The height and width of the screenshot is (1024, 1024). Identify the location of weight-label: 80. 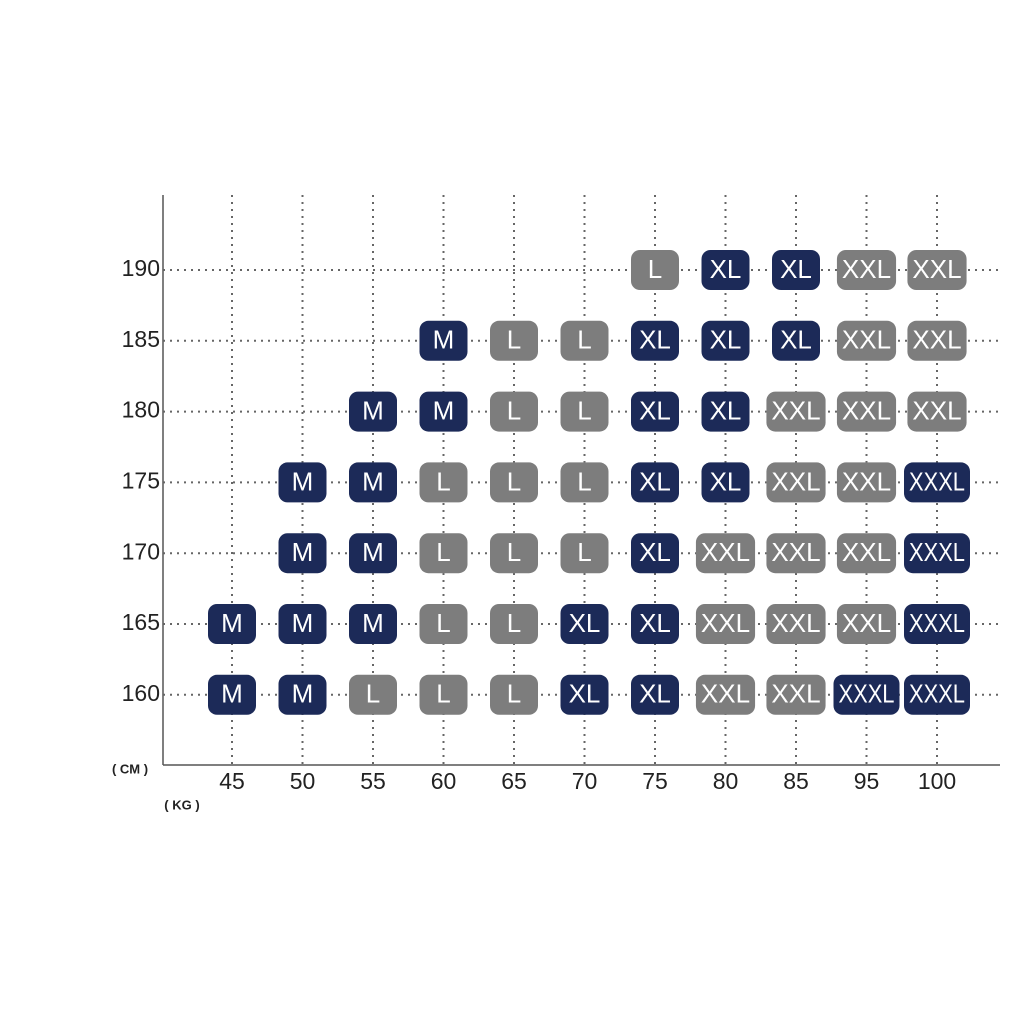
(726, 781).